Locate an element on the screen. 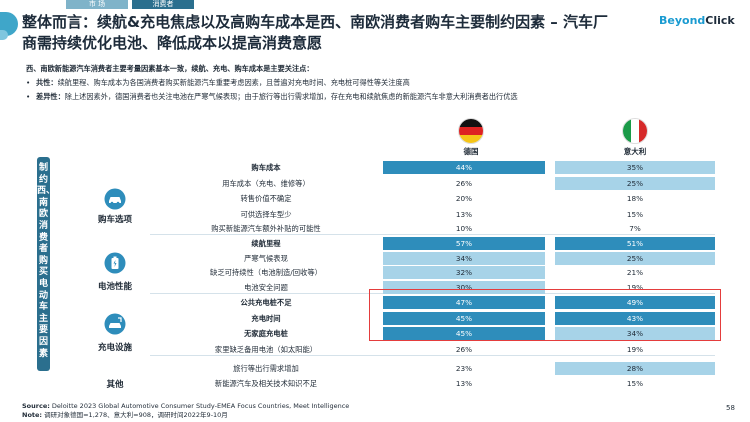 The height and width of the screenshot is (422, 750). row-label: 可供选择车型少 is located at coordinates (266, 214).